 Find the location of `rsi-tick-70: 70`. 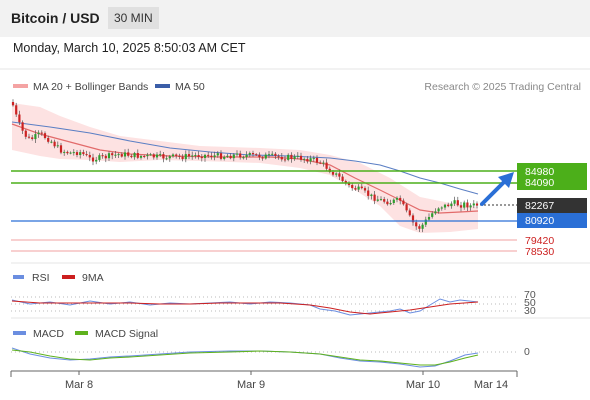

rsi-tick-70: 70 is located at coordinates (530, 295).